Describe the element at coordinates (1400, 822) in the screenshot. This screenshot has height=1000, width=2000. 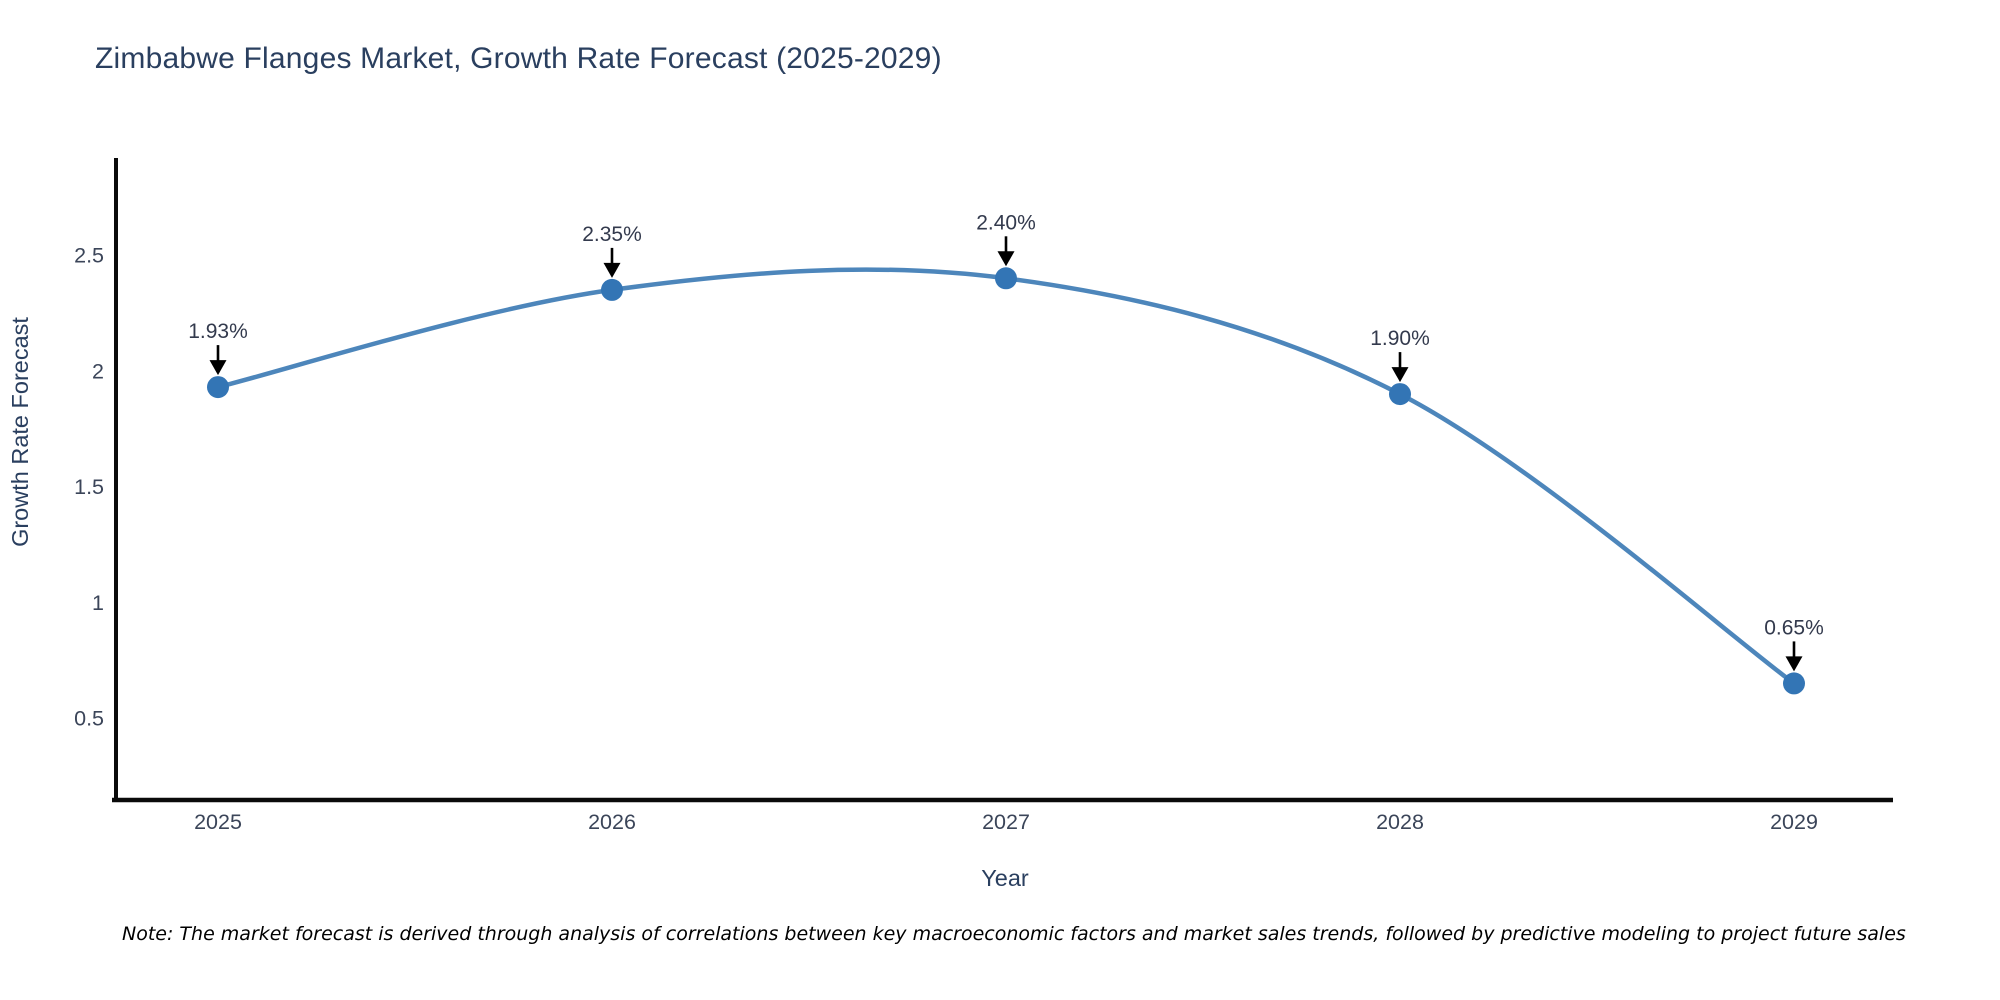
I see `x-tick-label-3: 2028` at that location.